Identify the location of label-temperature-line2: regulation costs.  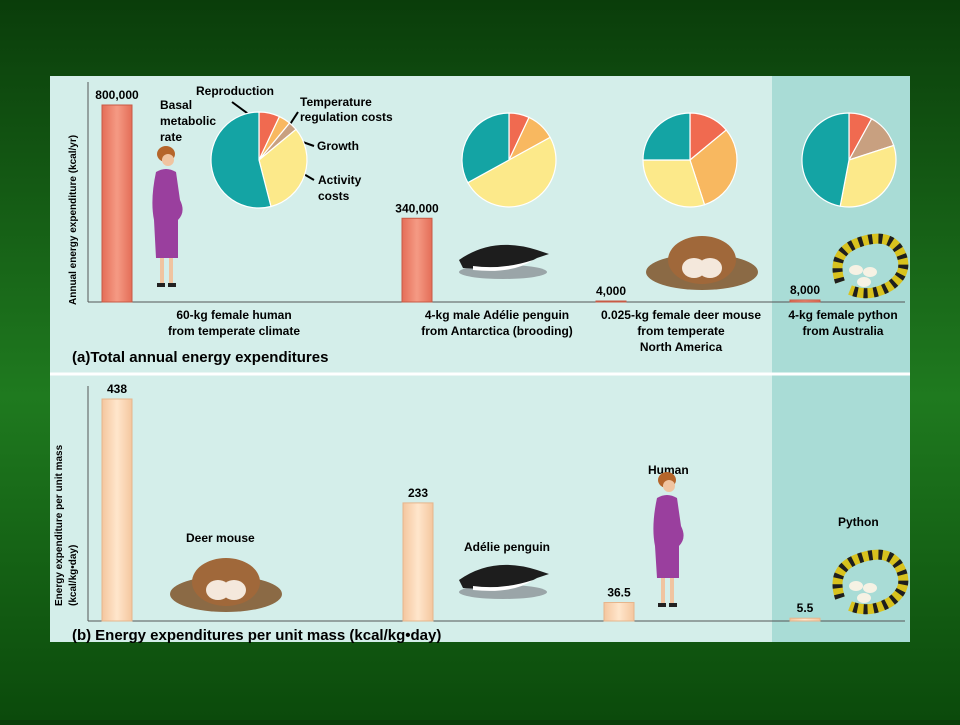
(346, 117).